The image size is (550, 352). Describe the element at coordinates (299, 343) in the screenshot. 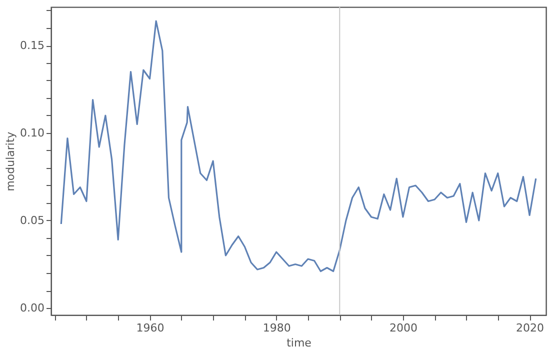

I see `x-axis-title: time` at that location.